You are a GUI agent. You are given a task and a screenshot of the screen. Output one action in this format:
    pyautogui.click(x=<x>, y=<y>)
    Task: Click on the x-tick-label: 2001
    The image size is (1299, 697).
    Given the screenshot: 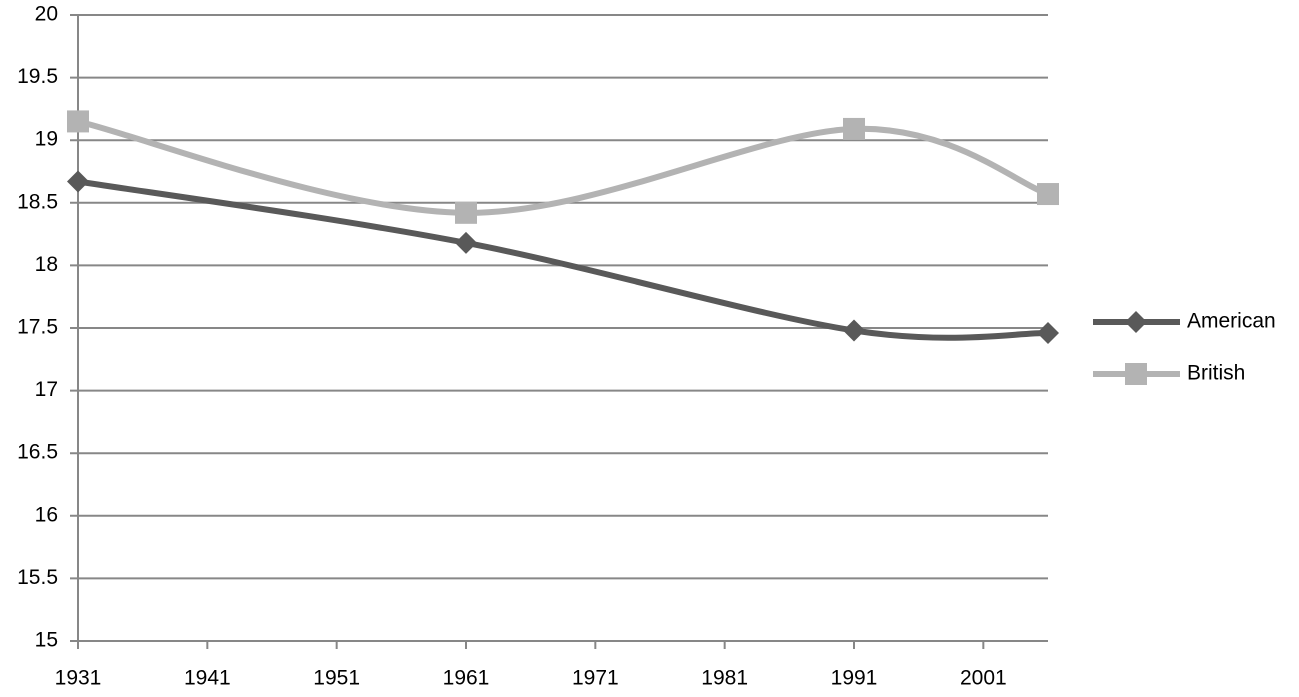 What is the action you would take?
    pyautogui.click(x=983, y=678)
    